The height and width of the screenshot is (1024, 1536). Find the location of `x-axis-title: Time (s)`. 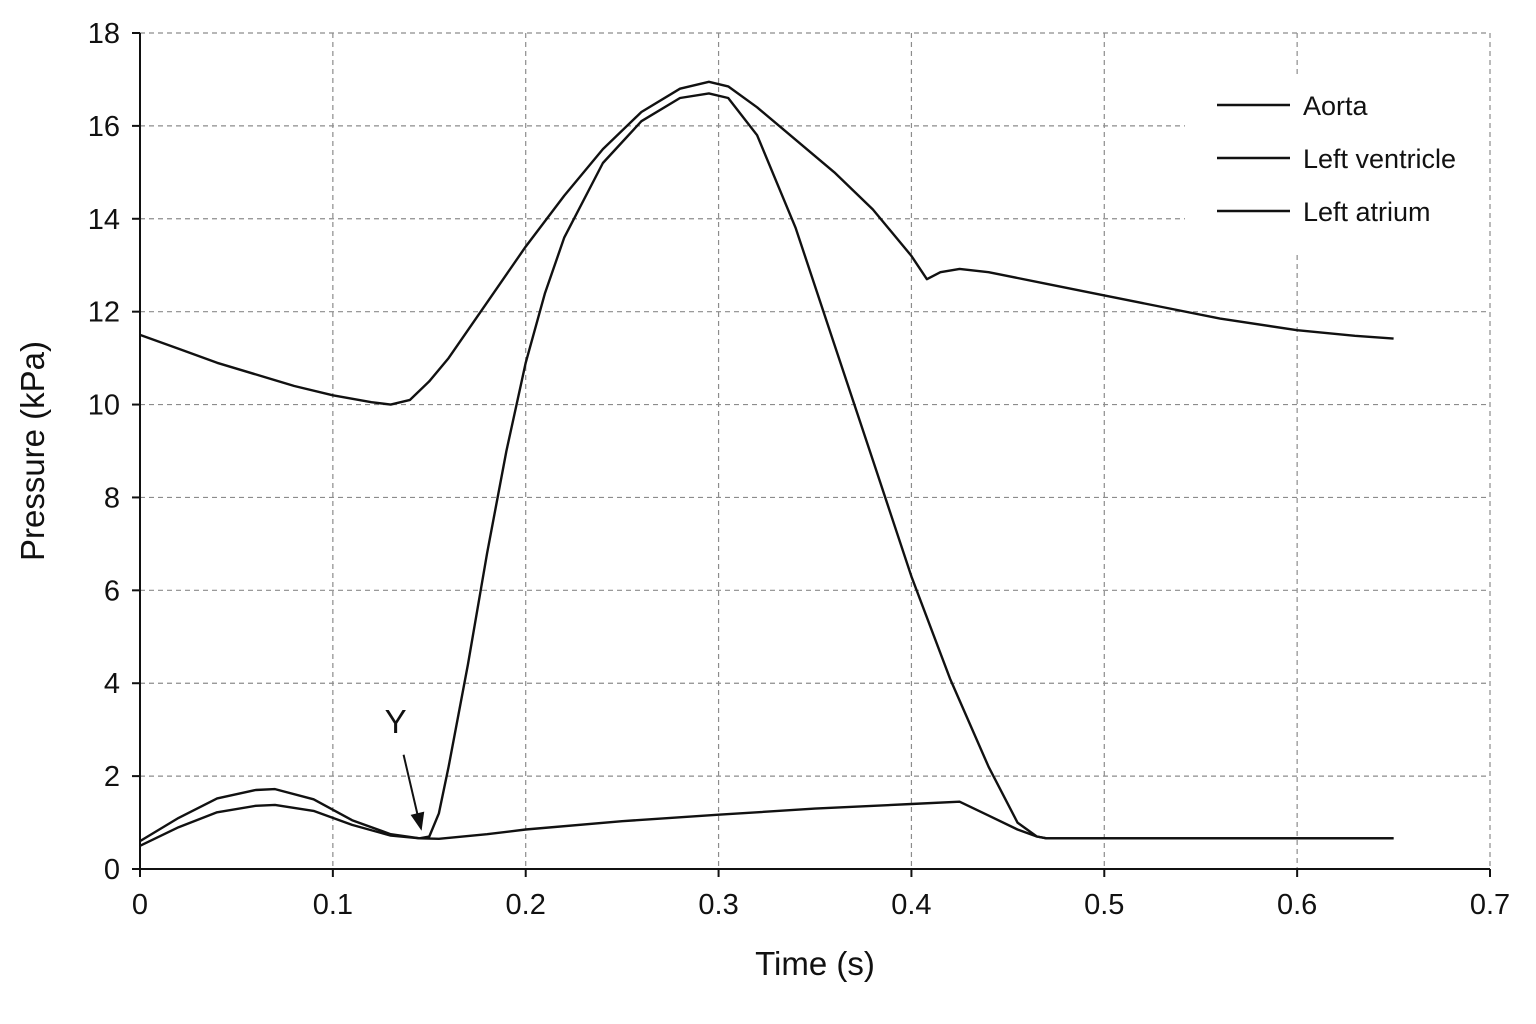

x-axis-title: Time (s) is located at coordinates (815, 963).